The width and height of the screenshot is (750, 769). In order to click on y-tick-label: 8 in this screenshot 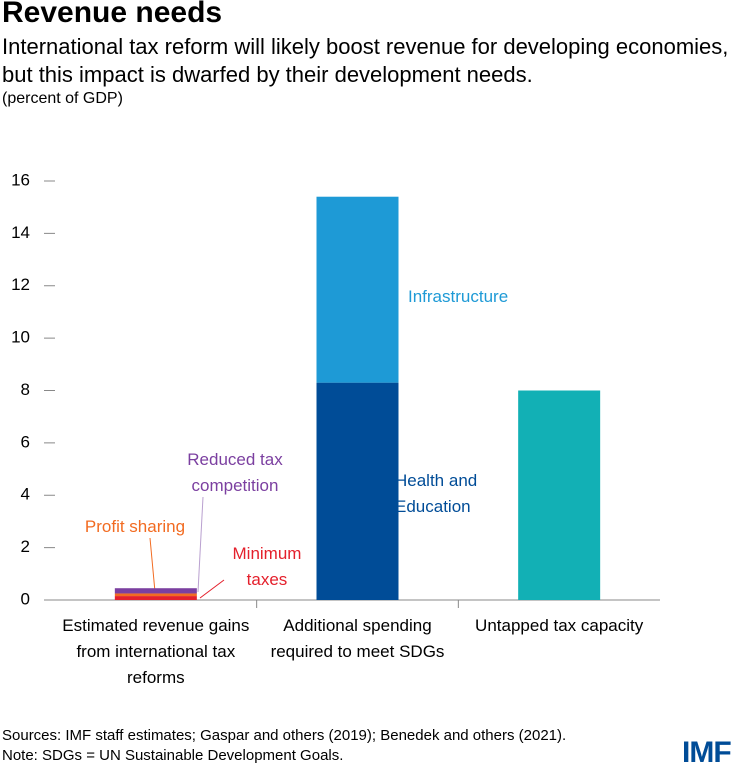, I will do `click(25, 389)`.